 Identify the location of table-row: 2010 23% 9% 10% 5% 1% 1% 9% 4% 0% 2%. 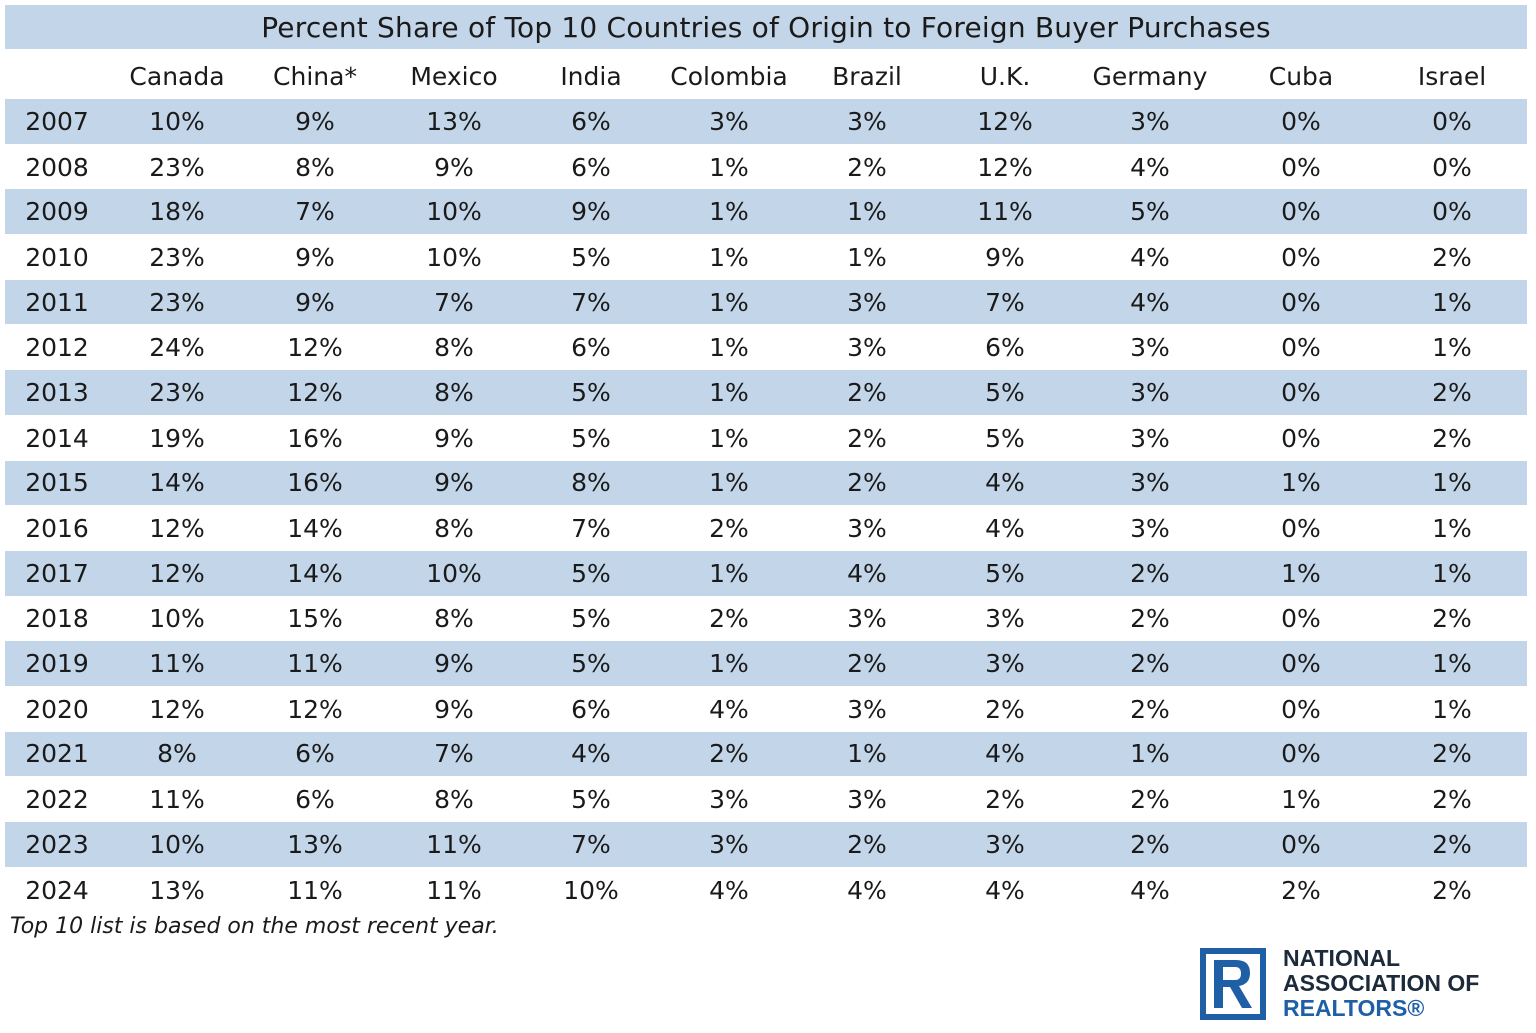
(766, 257).